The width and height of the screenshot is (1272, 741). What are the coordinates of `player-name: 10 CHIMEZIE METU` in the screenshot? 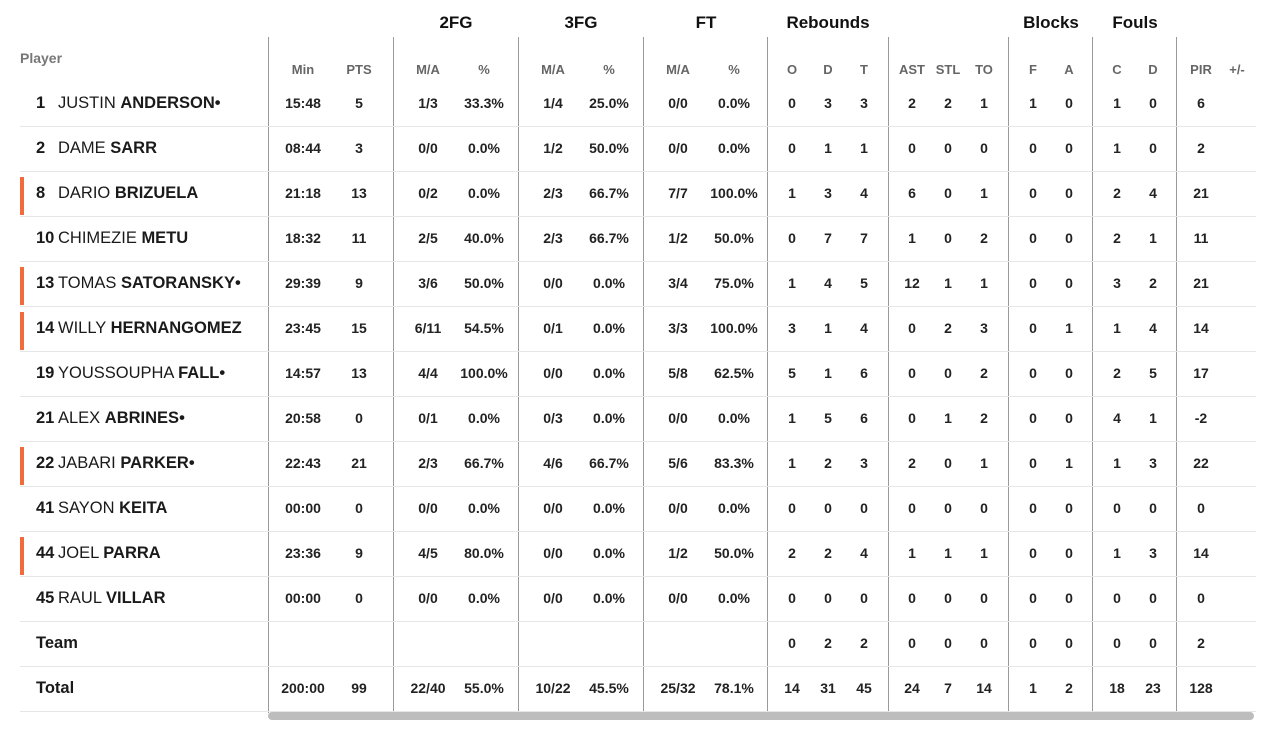 It's located at (112, 238).